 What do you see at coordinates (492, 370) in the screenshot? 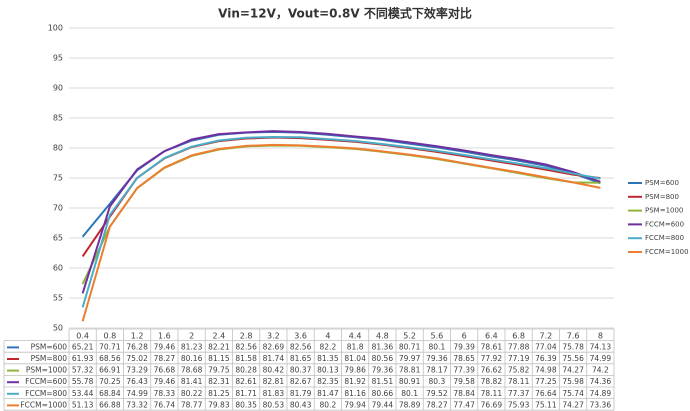
I see `table-value: 76.62` at bounding box center [492, 370].